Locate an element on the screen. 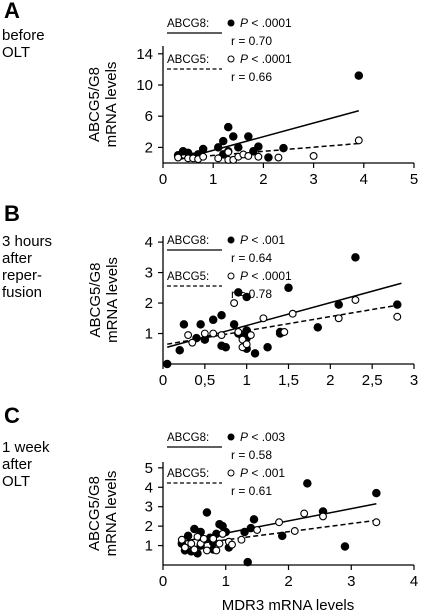 The height and width of the screenshot is (616, 432). legend-r-value: r = 0.66 is located at coordinates (251, 77).